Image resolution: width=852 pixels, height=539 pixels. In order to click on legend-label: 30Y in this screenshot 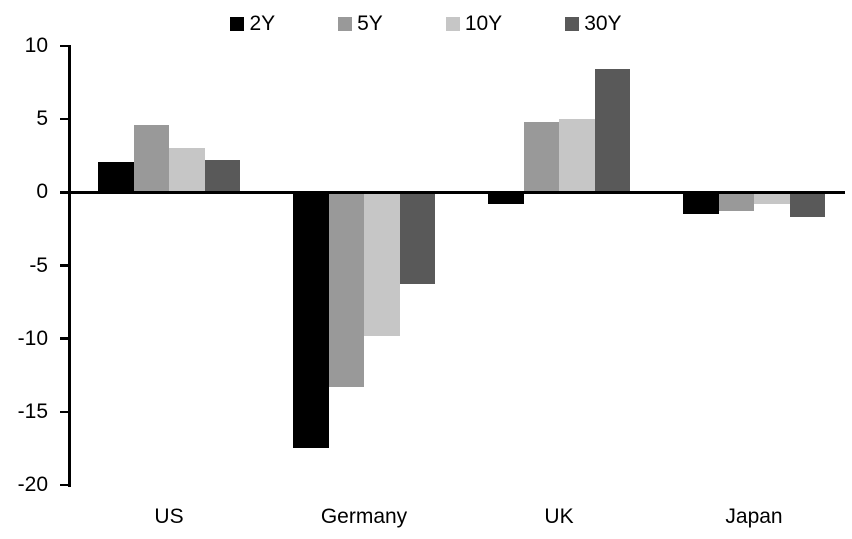, I will do `click(603, 23)`.